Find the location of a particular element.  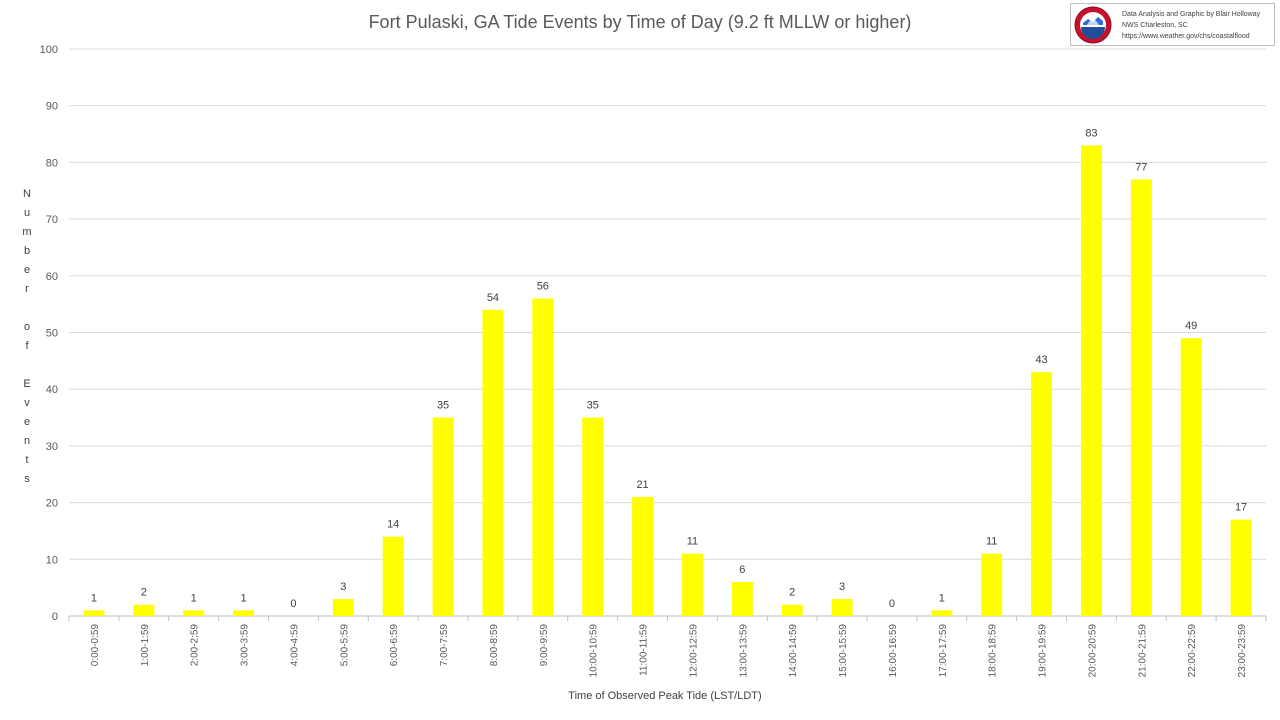

data-label: 49 is located at coordinates (1191, 326).